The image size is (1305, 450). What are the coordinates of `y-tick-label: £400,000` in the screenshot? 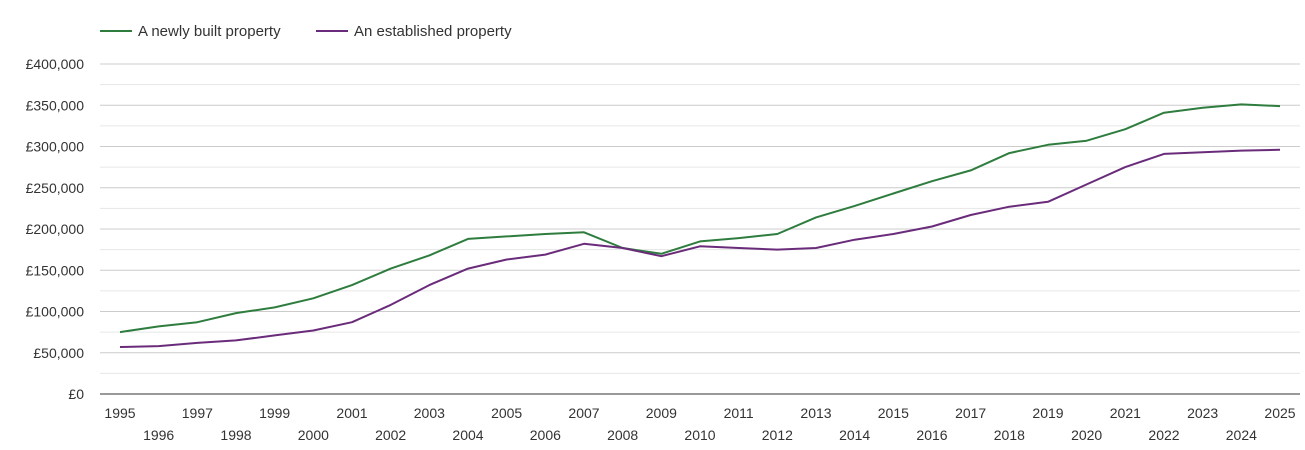 It's located at (55, 64).